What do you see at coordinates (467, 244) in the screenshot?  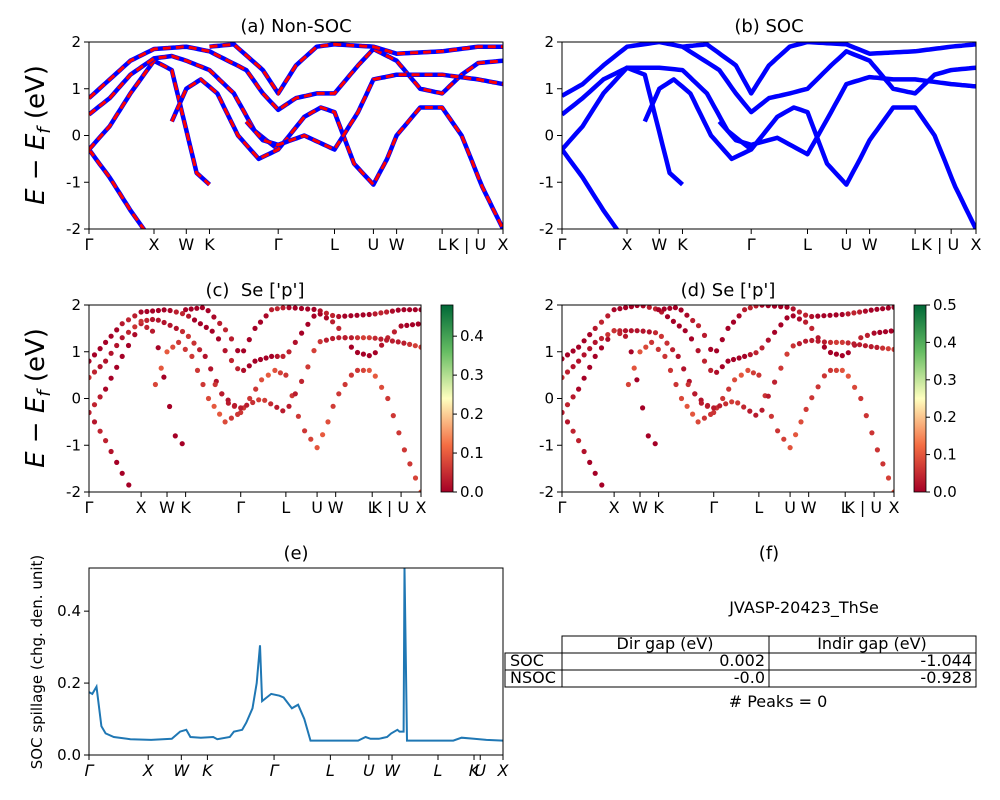 I see `xtick-label: K | U` at bounding box center [467, 244].